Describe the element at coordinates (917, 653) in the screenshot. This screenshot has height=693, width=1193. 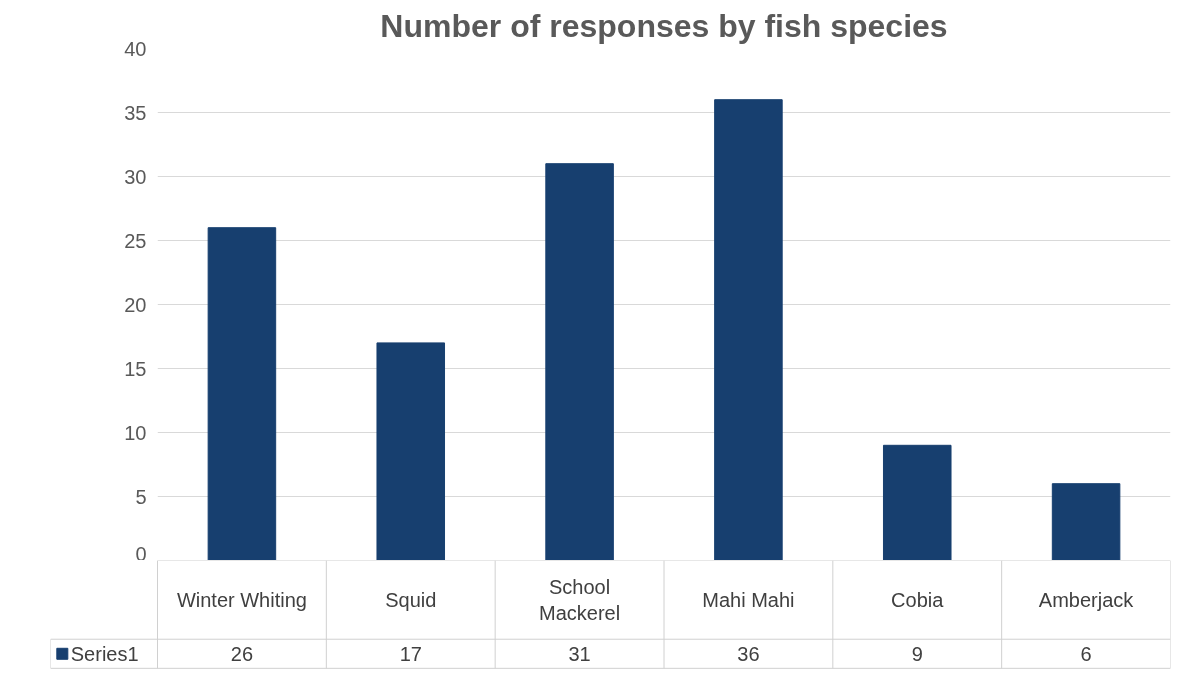
I see `data-label: 9` at that location.